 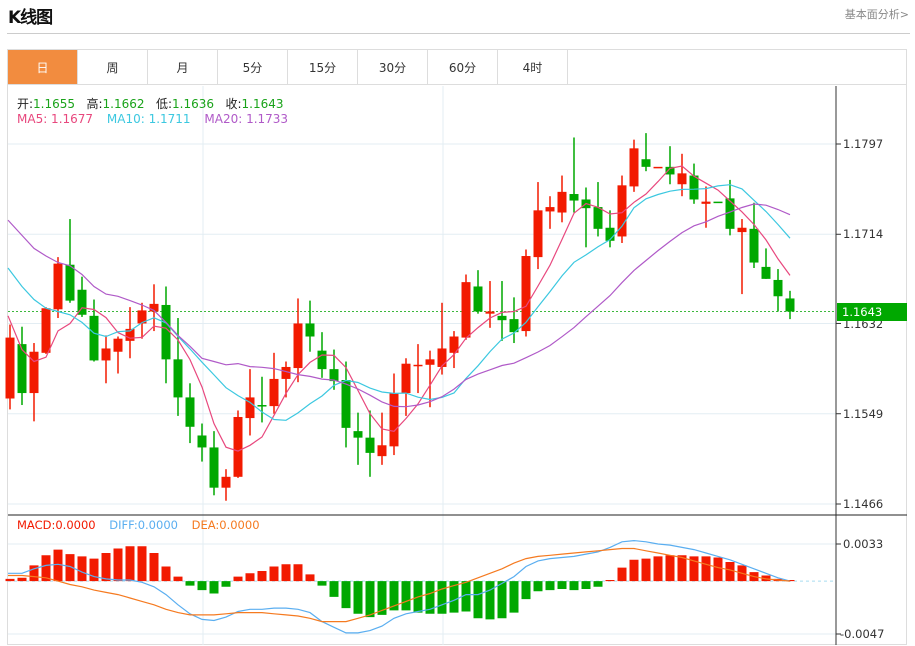 What do you see at coordinates (94, 104) in the screenshot?
I see `high-label: 高:` at bounding box center [94, 104].